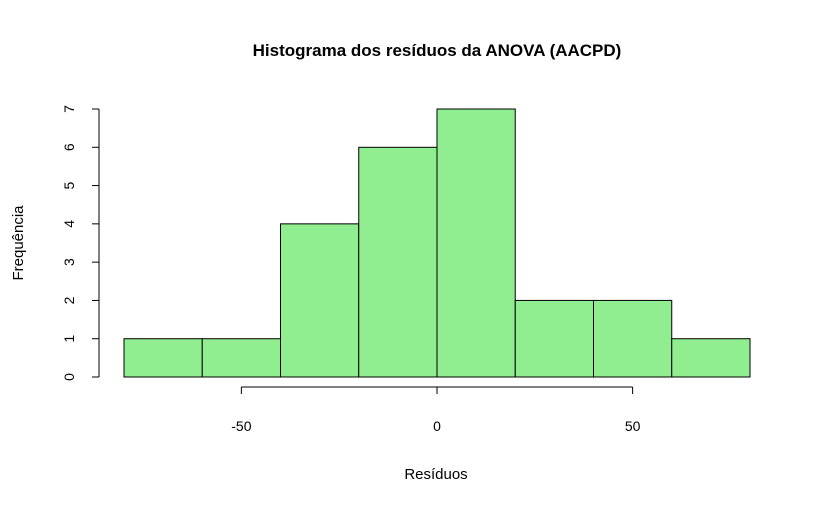 The width and height of the screenshot is (826, 510). What do you see at coordinates (69, 185) in the screenshot?
I see `y-tick-label: 5` at bounding box center [69, 185].